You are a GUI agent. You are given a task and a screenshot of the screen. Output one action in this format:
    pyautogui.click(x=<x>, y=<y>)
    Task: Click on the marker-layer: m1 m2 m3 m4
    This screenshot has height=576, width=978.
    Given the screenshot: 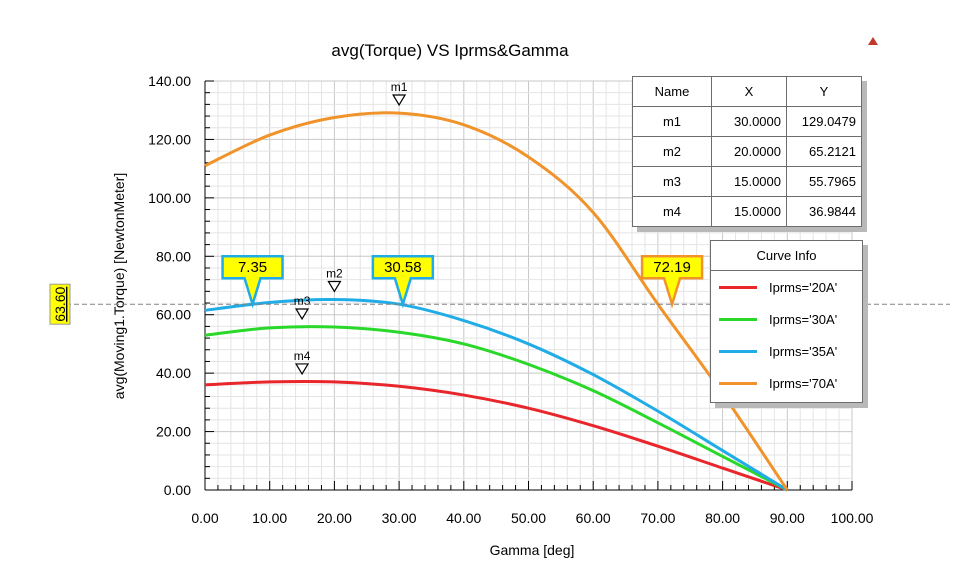 What is the action you would take?
    pyautogui.click(x=351, y=228)
    